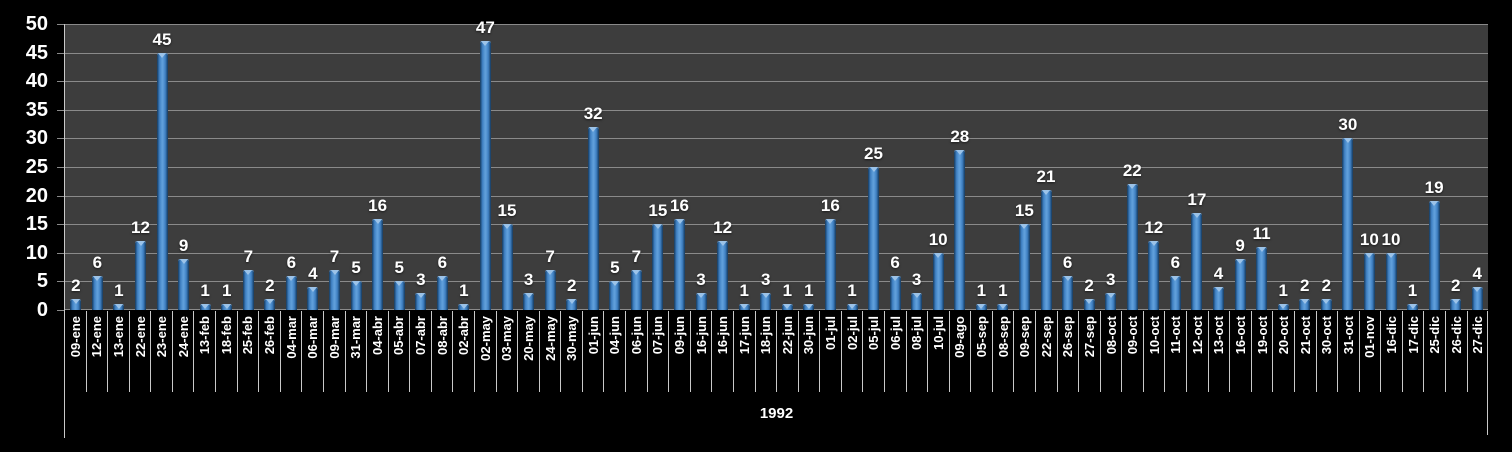 This screenshot has height=452, width=1512. Describe the element at coordinates (335, 351) in the screenshot. I see `category-cell: 09-mar` at that location.